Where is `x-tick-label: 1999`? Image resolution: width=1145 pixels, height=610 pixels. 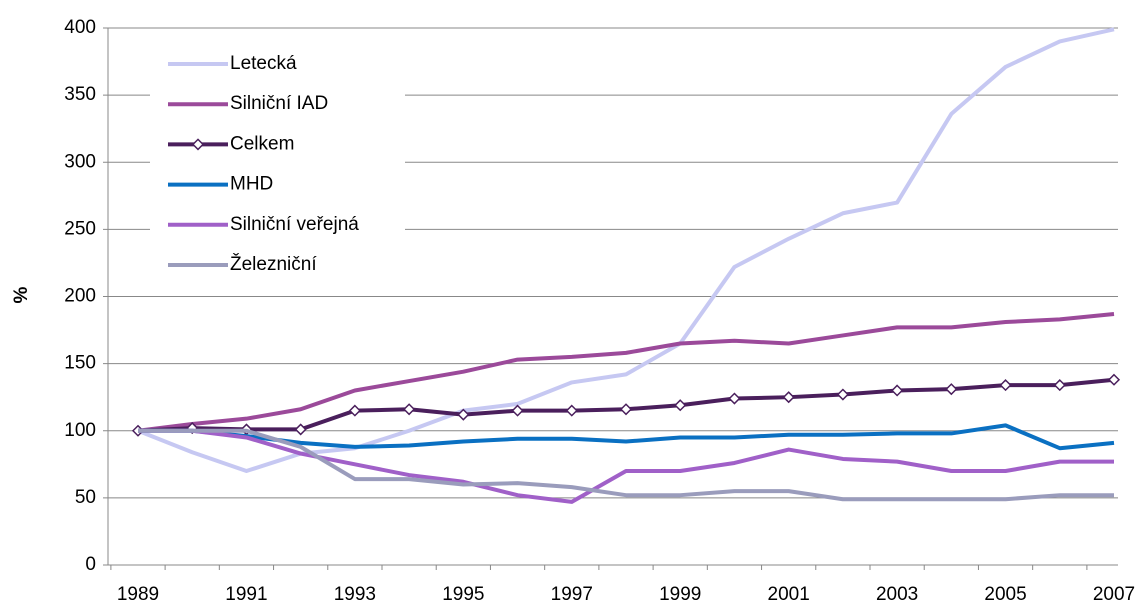
x-tick-label: 1999 is located at coordinates (680, 594).